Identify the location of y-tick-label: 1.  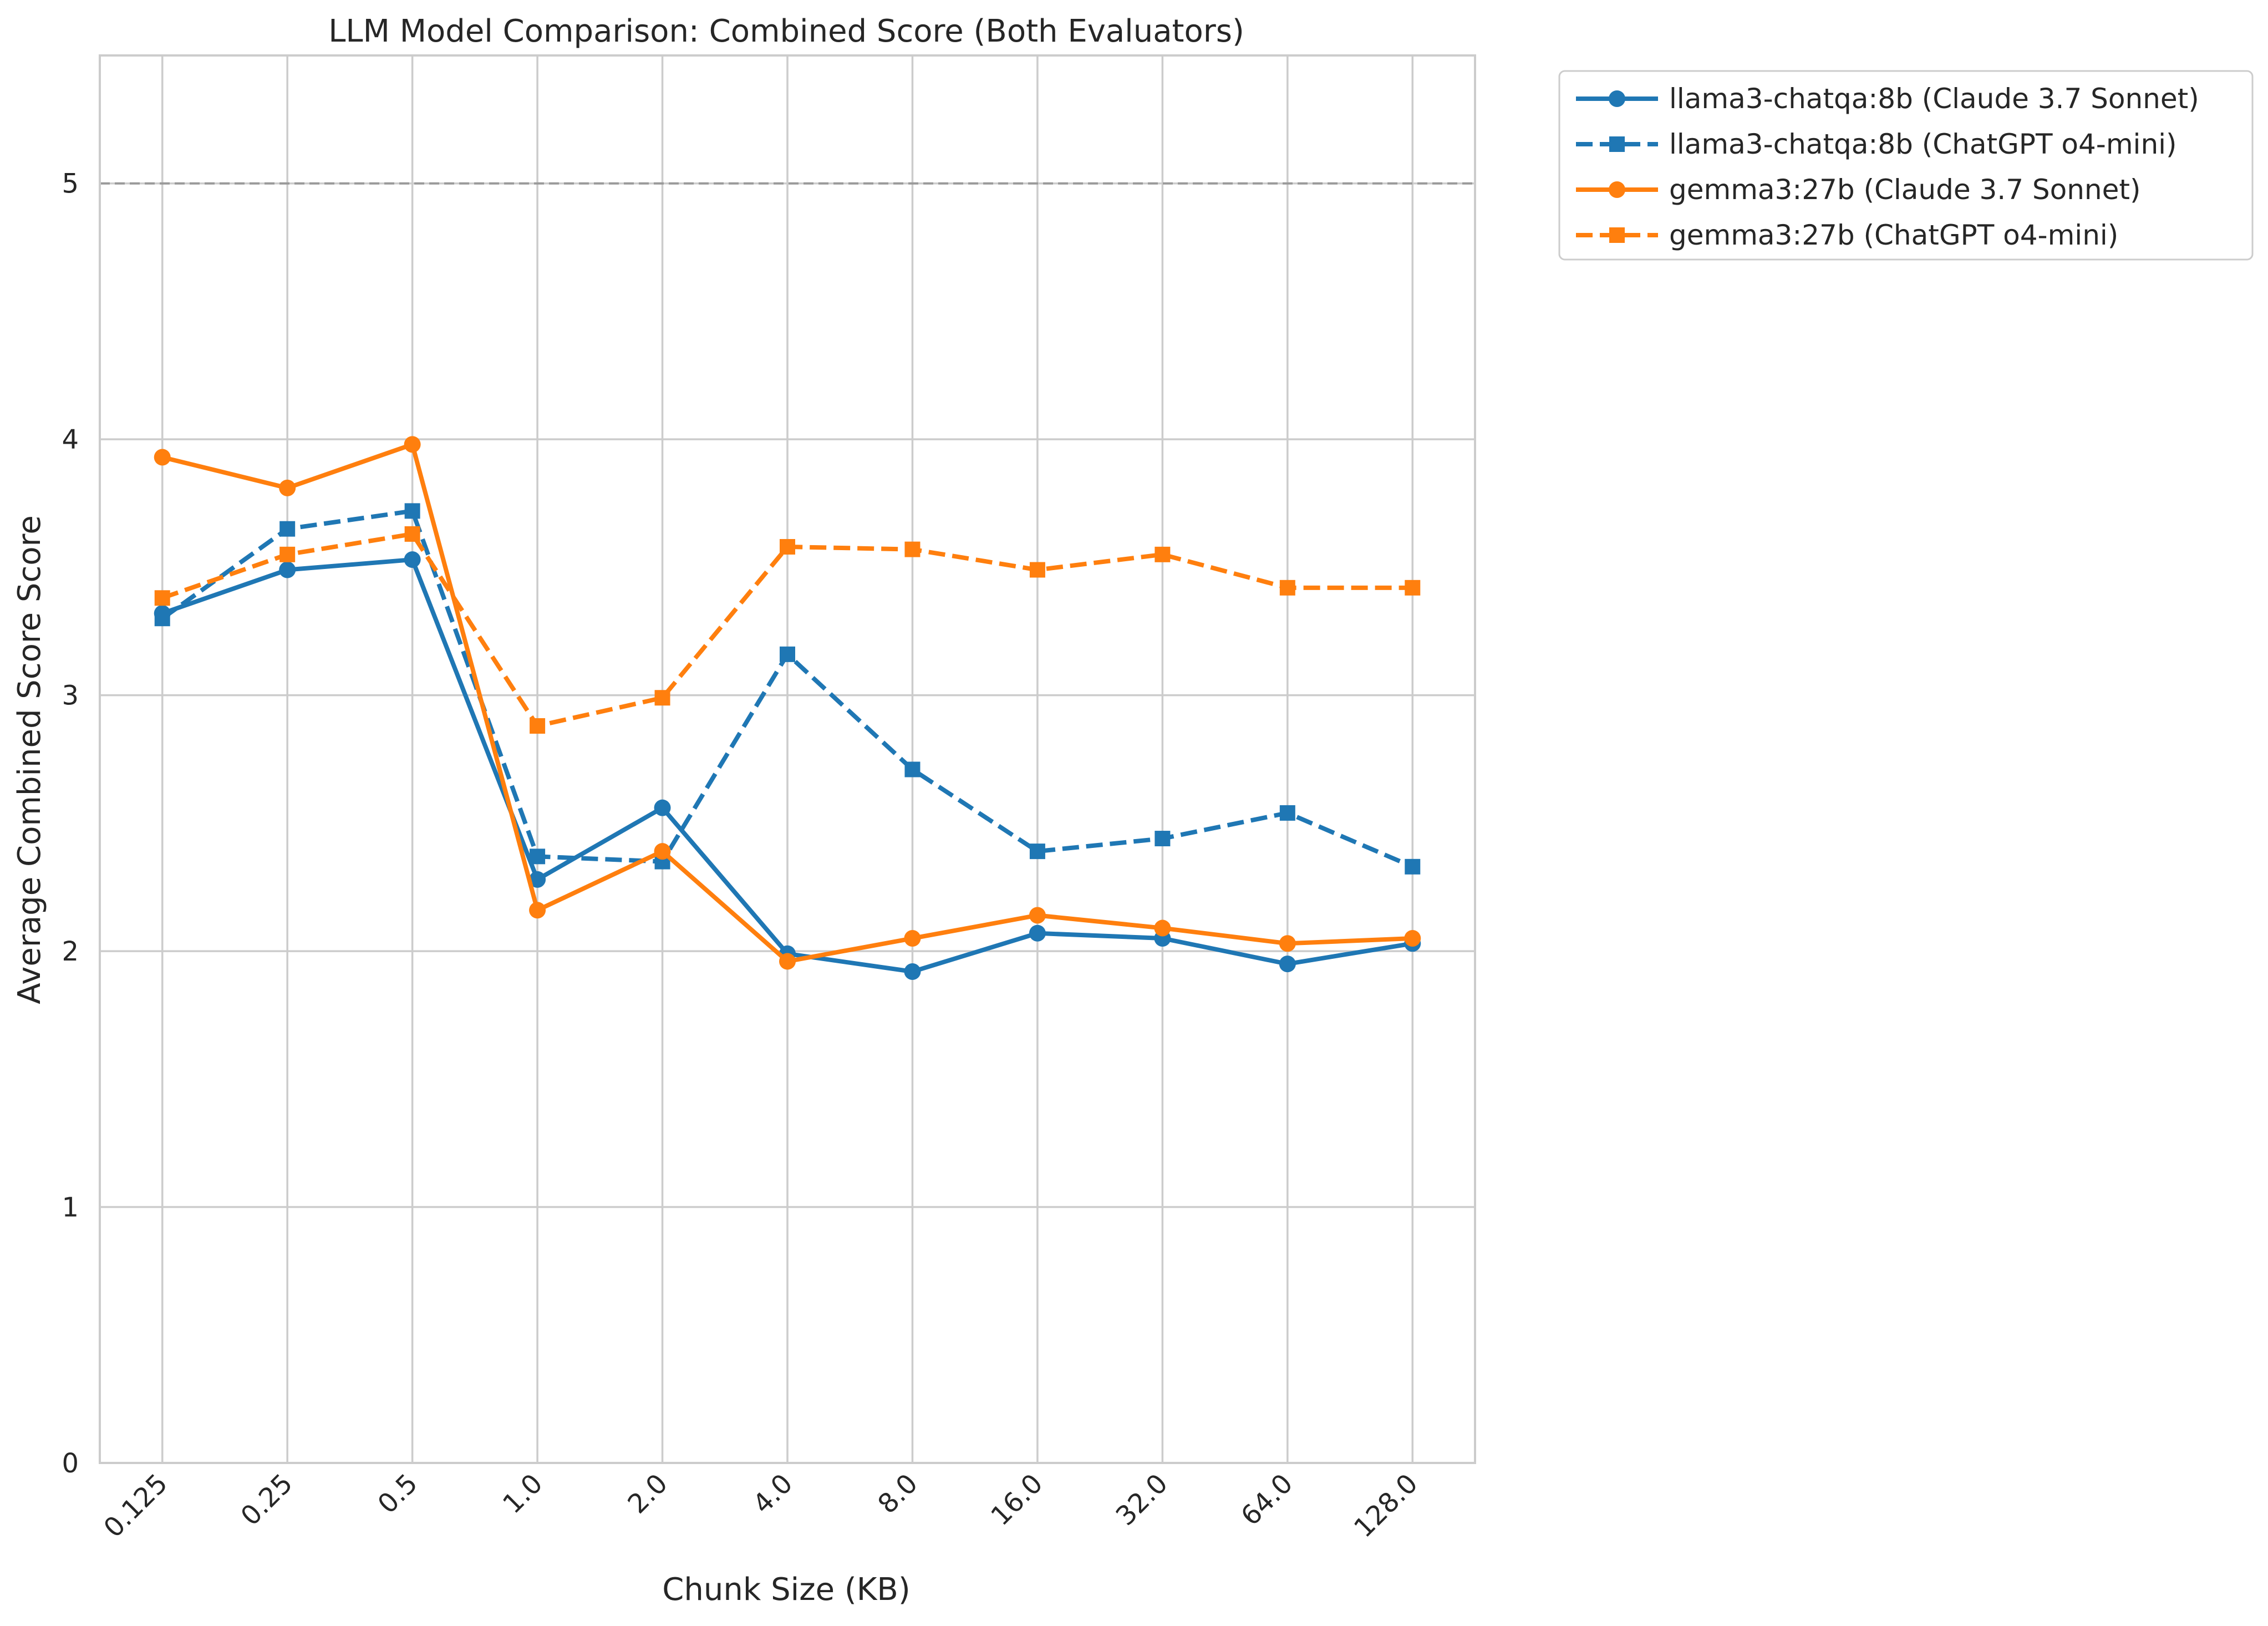
(70, 1207).